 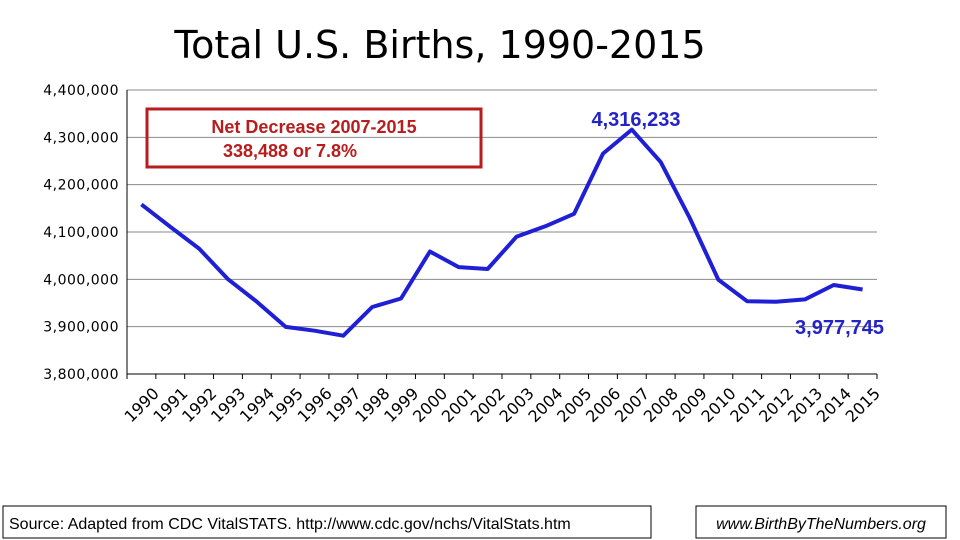 I want to click on y-tick-label: 4,200,000, so click(x=81, y=186).